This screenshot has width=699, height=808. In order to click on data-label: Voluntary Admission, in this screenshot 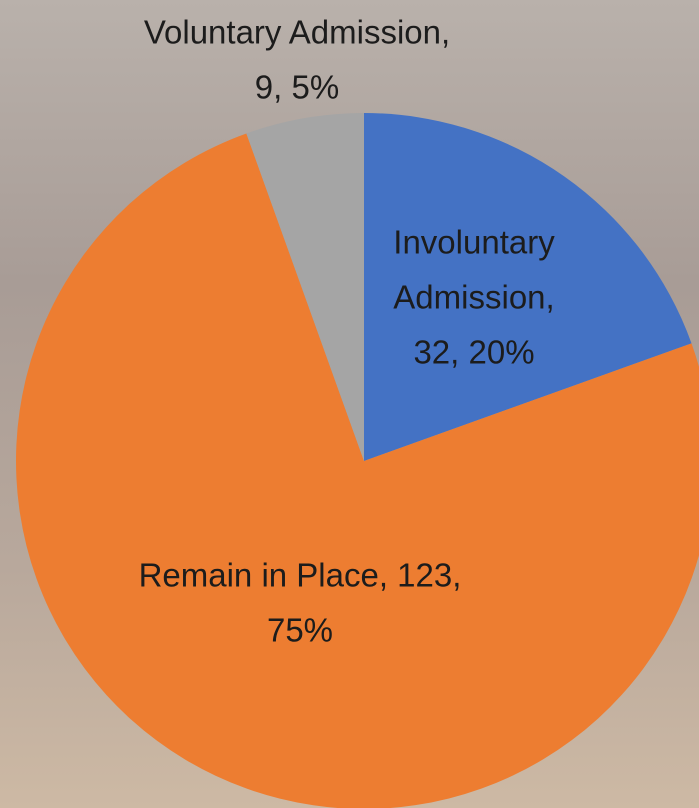, I will do `click(297, 32)`.